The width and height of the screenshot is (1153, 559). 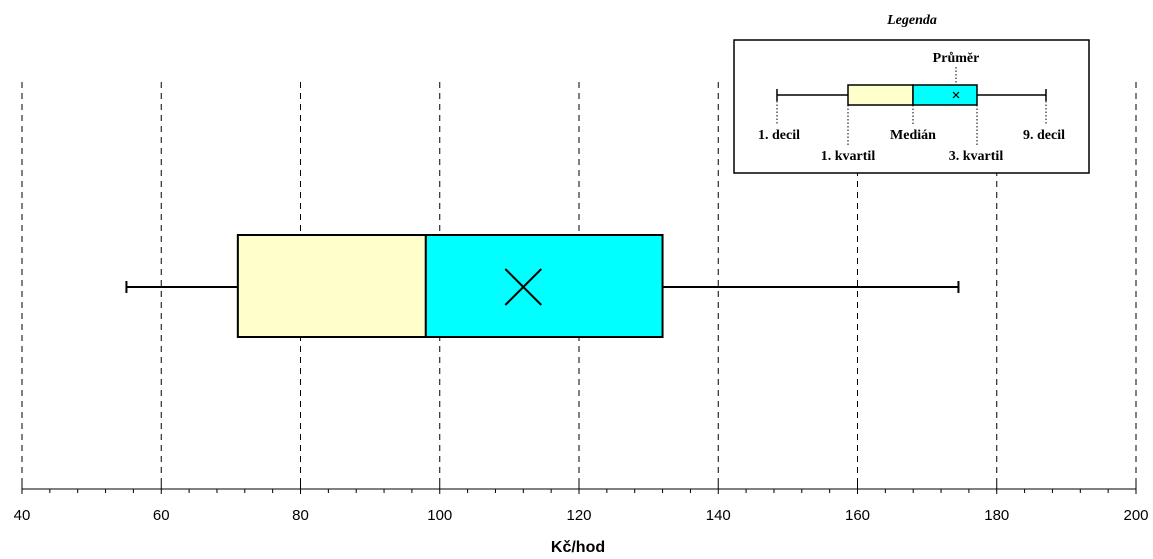 I want to click on x-tick-label-180: 180, so click(x=996, y=515).